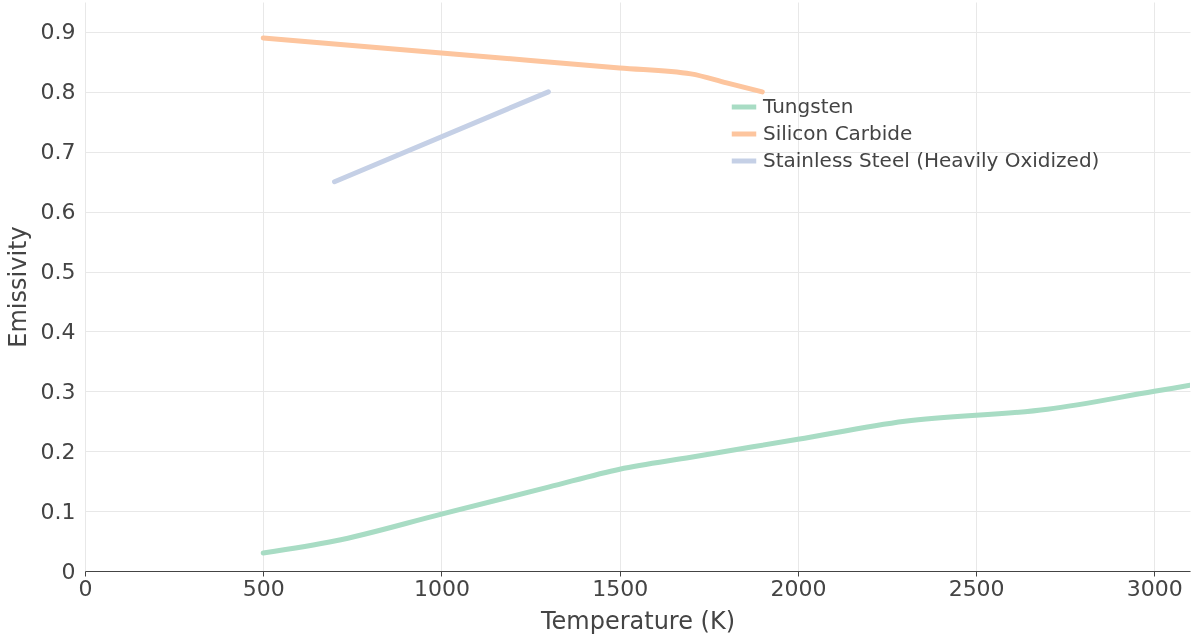 The image size is (1194, 639). What do you see at coordinates (1154, 588) in the screenshot?
I see `x-tick-label: 3000` at bounding box center [1154, 588].